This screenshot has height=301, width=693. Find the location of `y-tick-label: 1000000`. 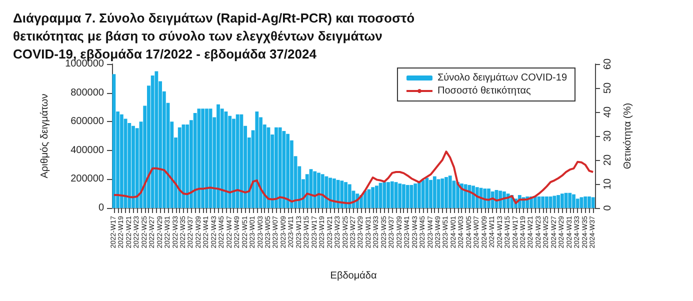

y-tick-label: 1000000 is located at coordinates (84, 64).